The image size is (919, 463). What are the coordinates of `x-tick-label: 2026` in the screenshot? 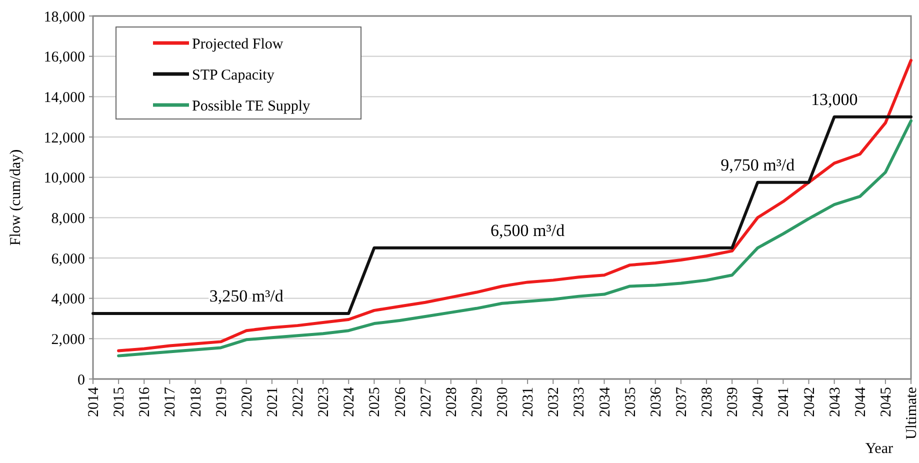 It's located at (400, 401).